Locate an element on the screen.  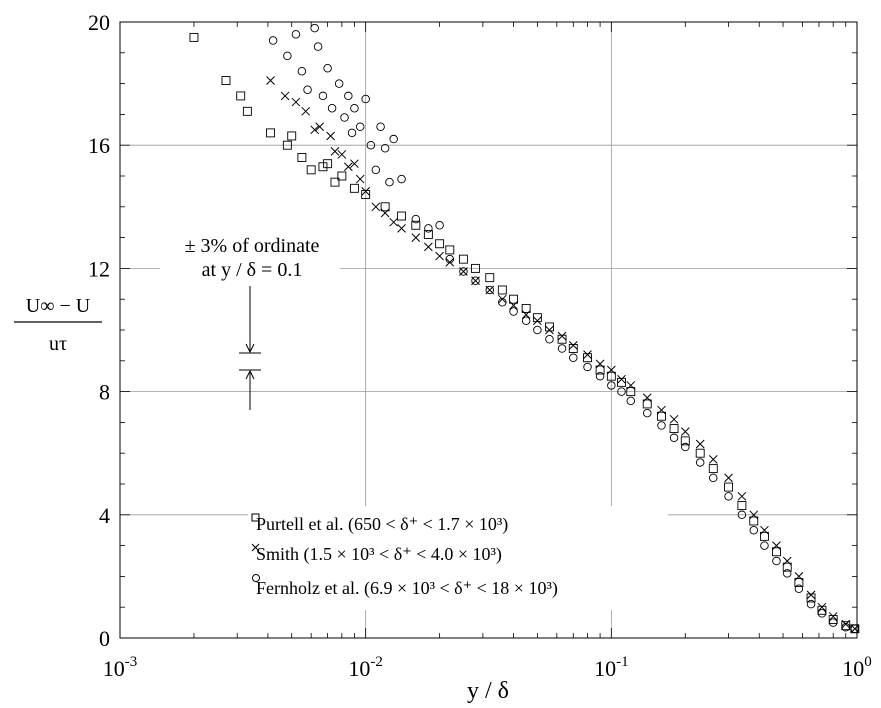
x-tick-label: 10⁻¹ is located at coordinates (611, 667).